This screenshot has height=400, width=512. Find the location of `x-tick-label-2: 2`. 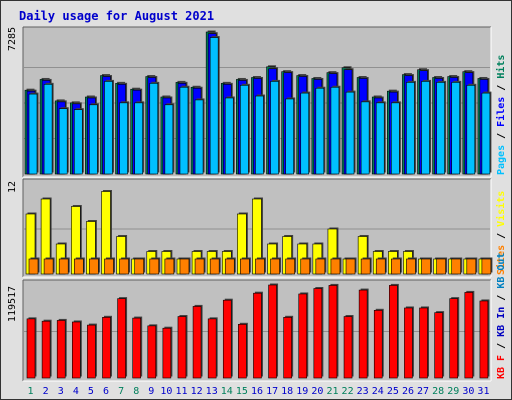

x-tick-label-2: 2 is located at coordinates (46, 391).